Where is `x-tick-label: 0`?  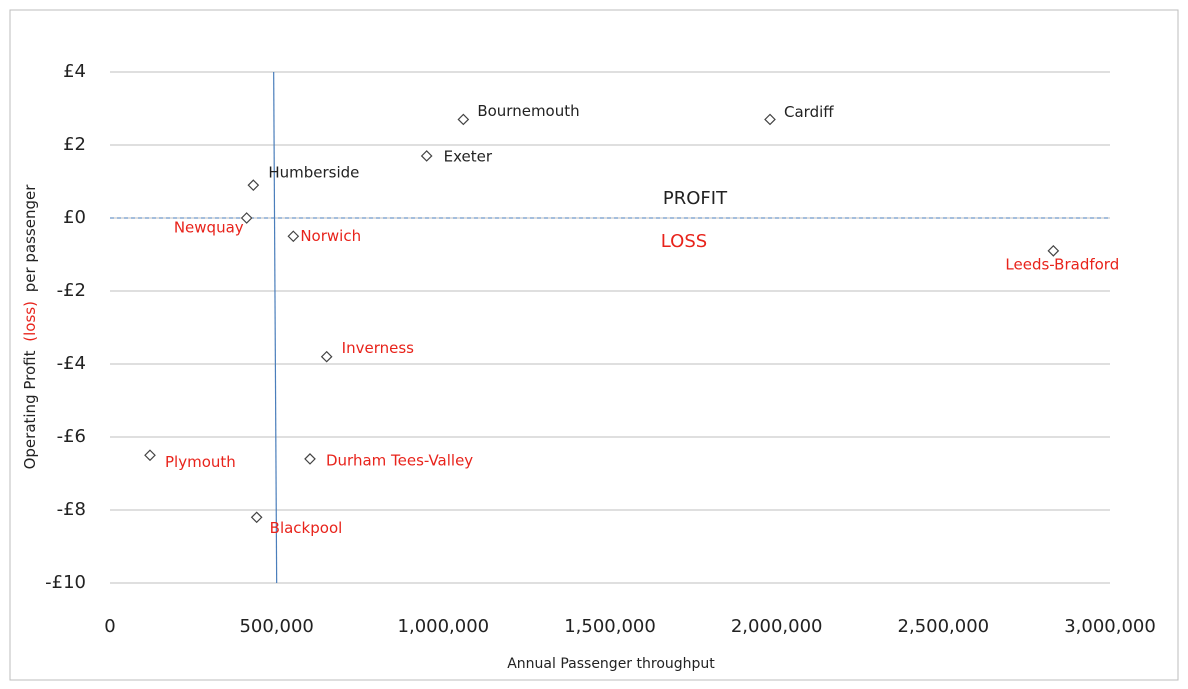
x-tick-label: 0 is located at coordinates (109, 626).